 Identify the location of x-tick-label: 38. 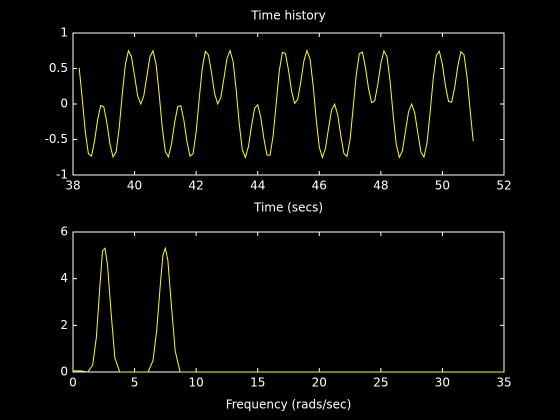
(72, 186).